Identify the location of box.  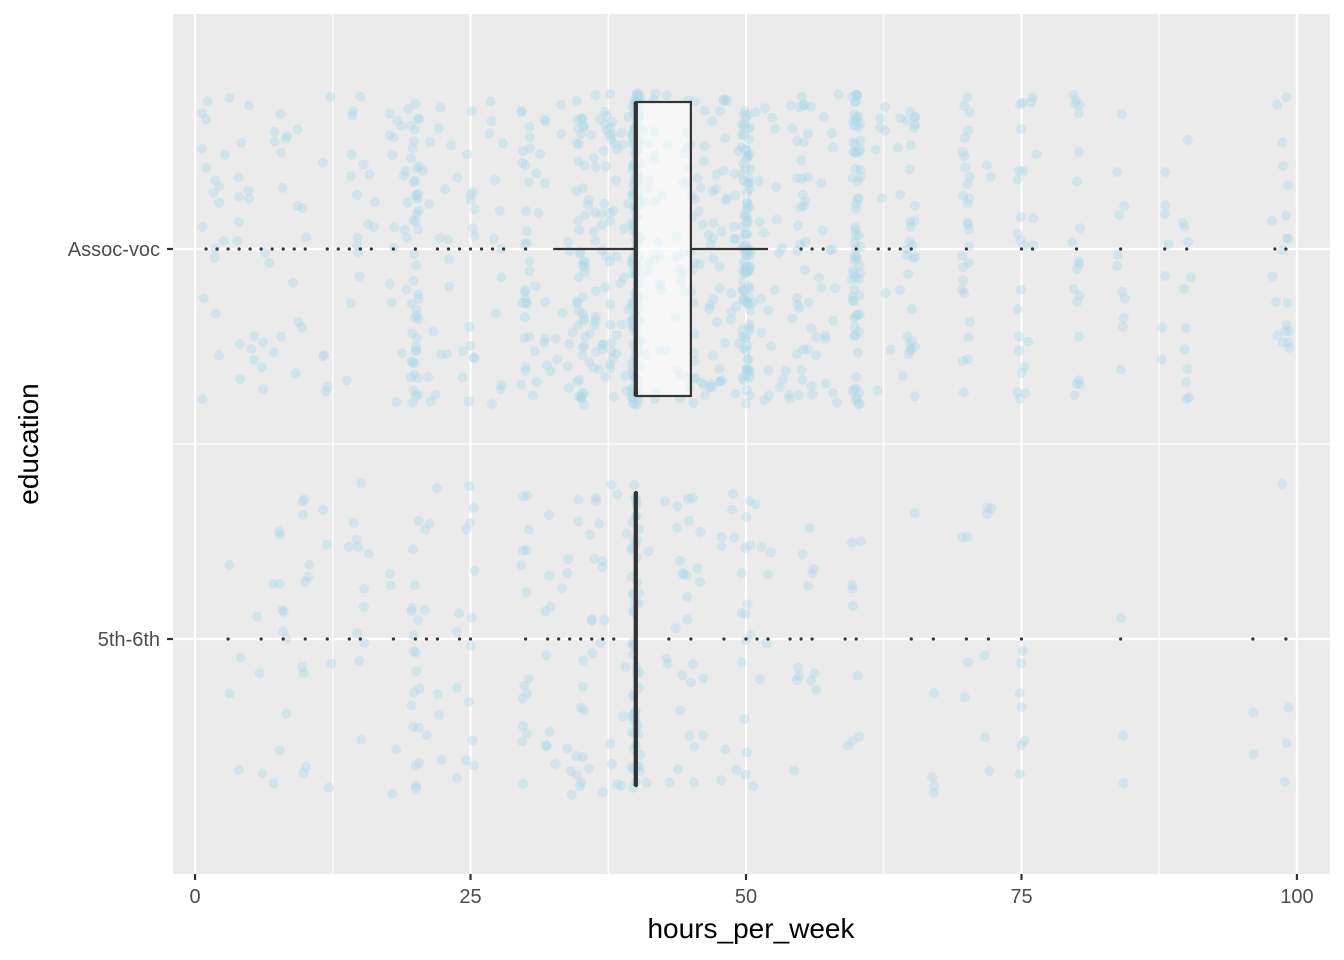
(663, 249).